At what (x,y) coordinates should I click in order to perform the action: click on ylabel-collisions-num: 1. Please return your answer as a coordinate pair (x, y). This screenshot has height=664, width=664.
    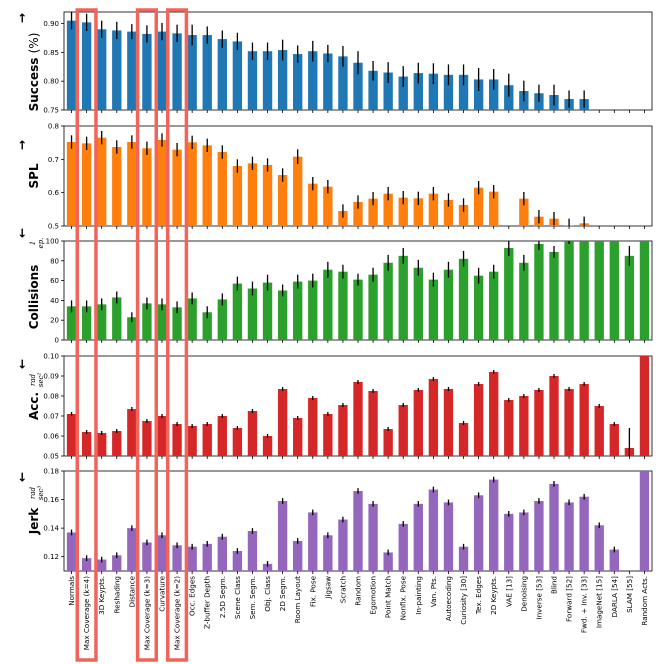
    Looking at the image, I should click on (33, 243).